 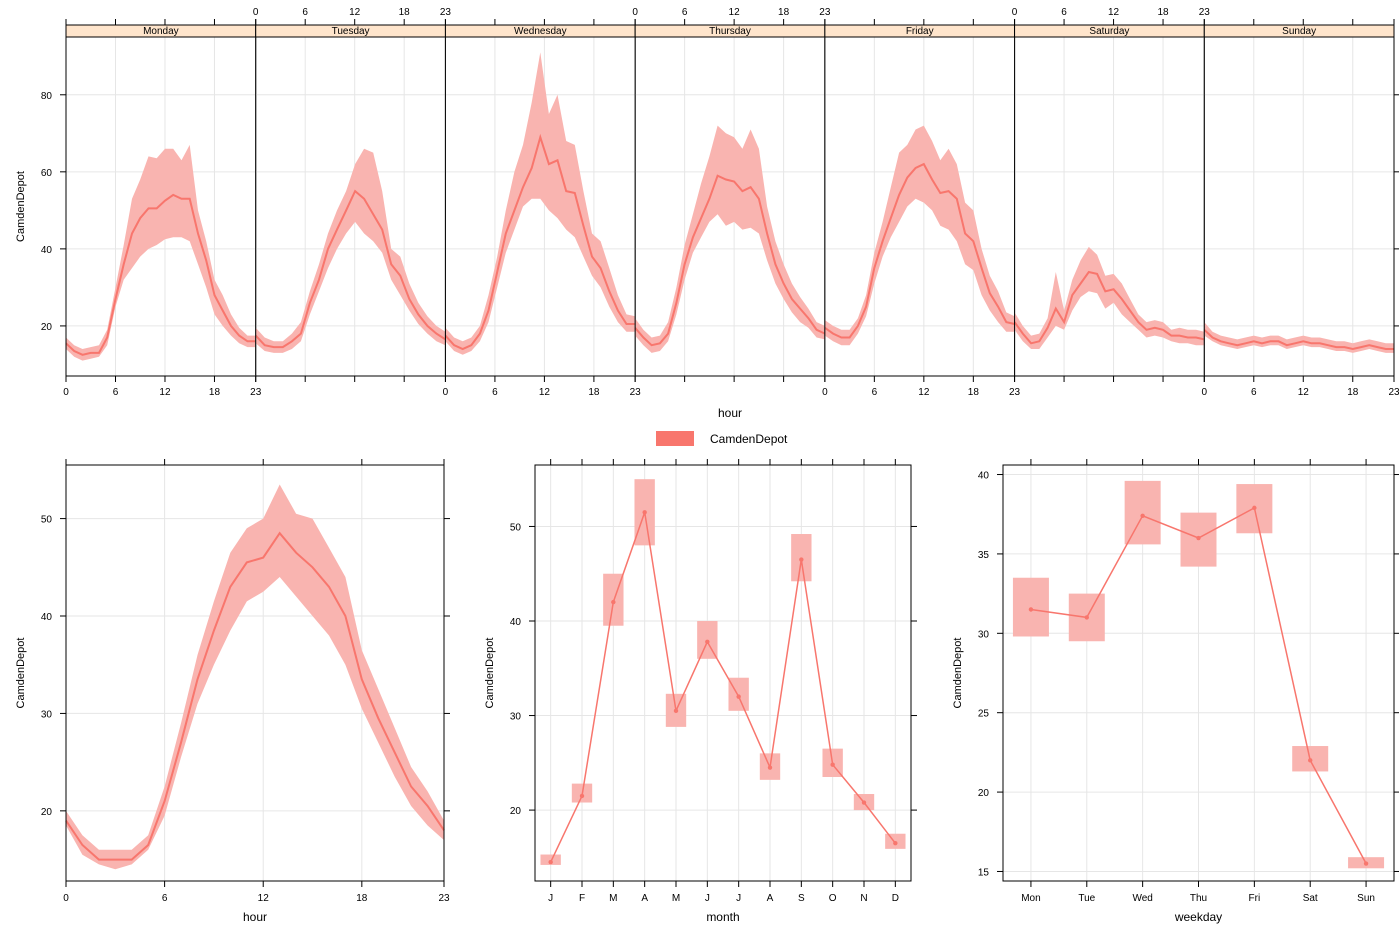 I want to click on y-tick-label: 15, so click(x=984, y=872).